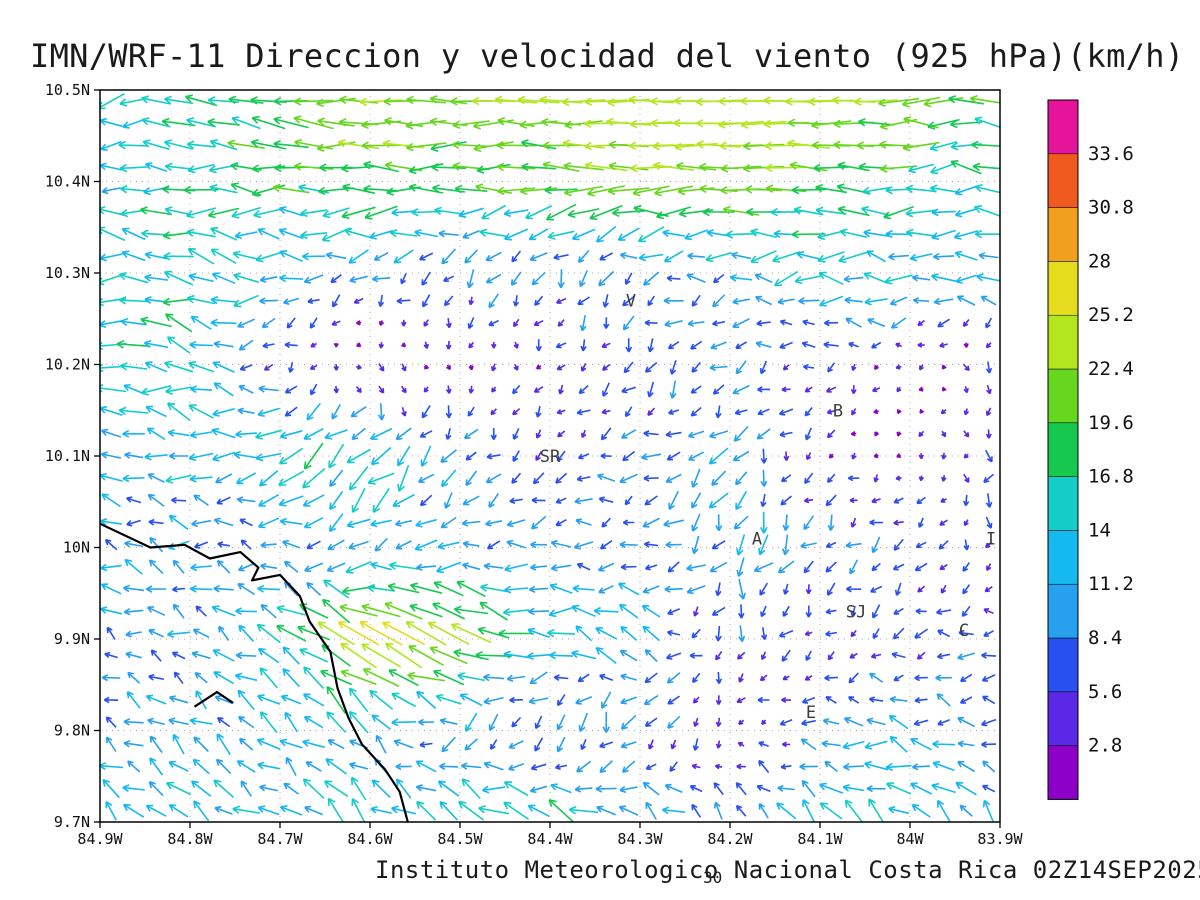 Image resolution: width=1200 pixels, height=900 pixels. I want to click on y-tick-label: 9.7N, so click(72, 822).